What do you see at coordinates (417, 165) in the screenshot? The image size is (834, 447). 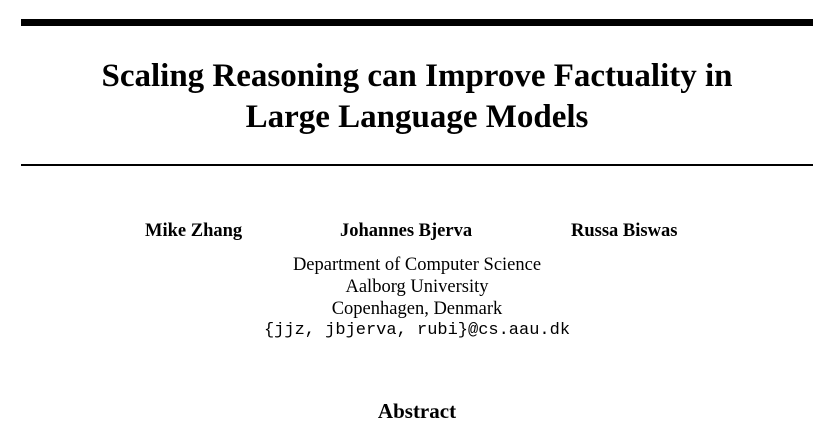 I see `title-bottom-rule` at bounding box center [417, 165].